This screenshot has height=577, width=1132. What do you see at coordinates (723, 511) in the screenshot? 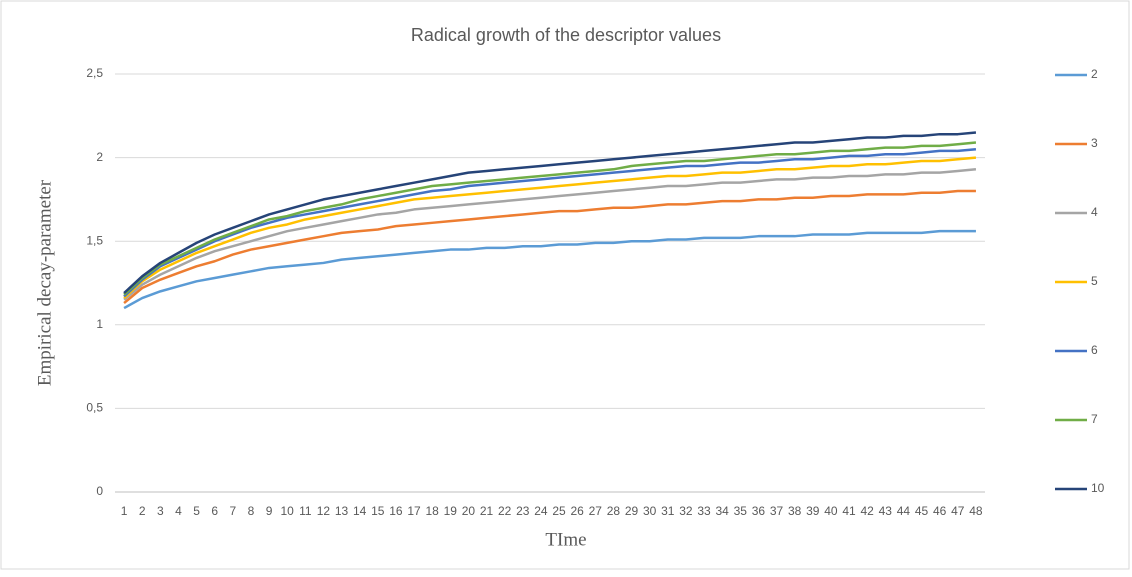
I see `x-tick-label: 34` at bounding box center [723, 511].